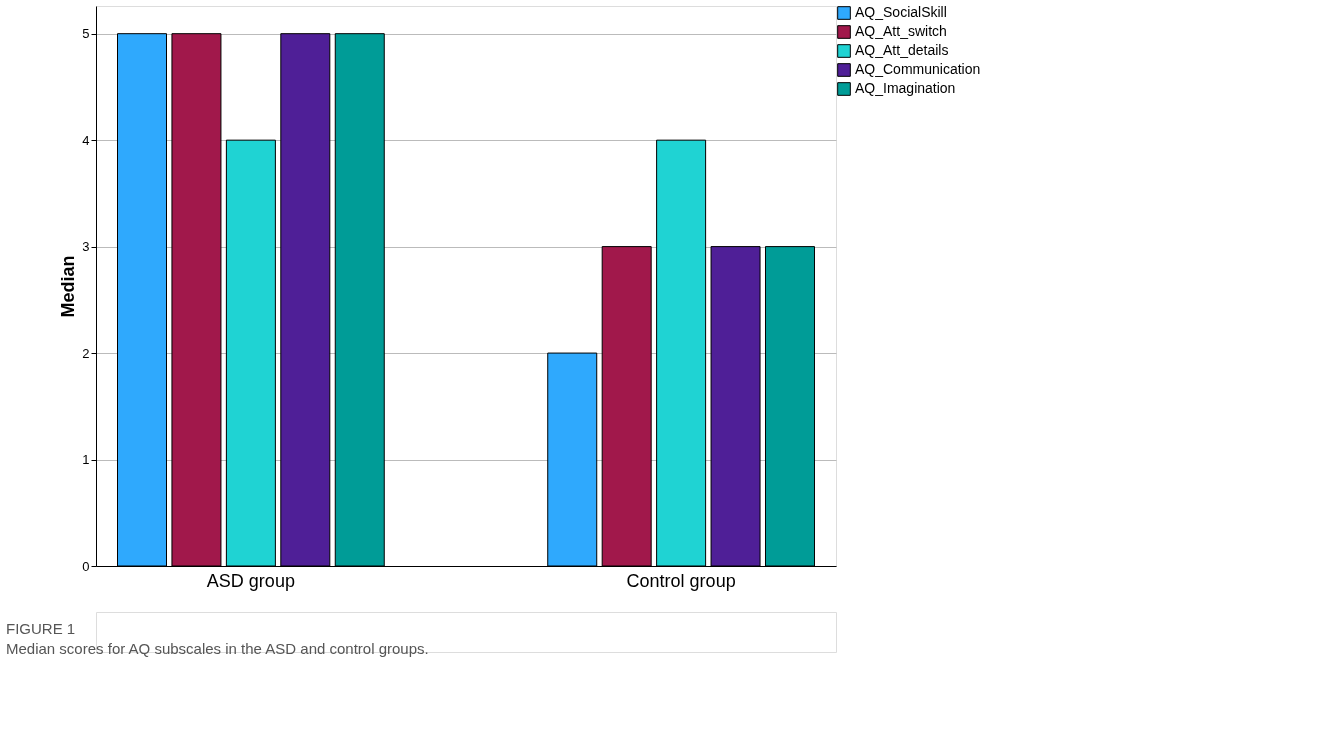 This screenshot has width=1319, height=731. What do you see at coordinates (901, 31) in the screenshot?
I see `legend-label: AQ_Att_switch` at bounding box center [901, 31].